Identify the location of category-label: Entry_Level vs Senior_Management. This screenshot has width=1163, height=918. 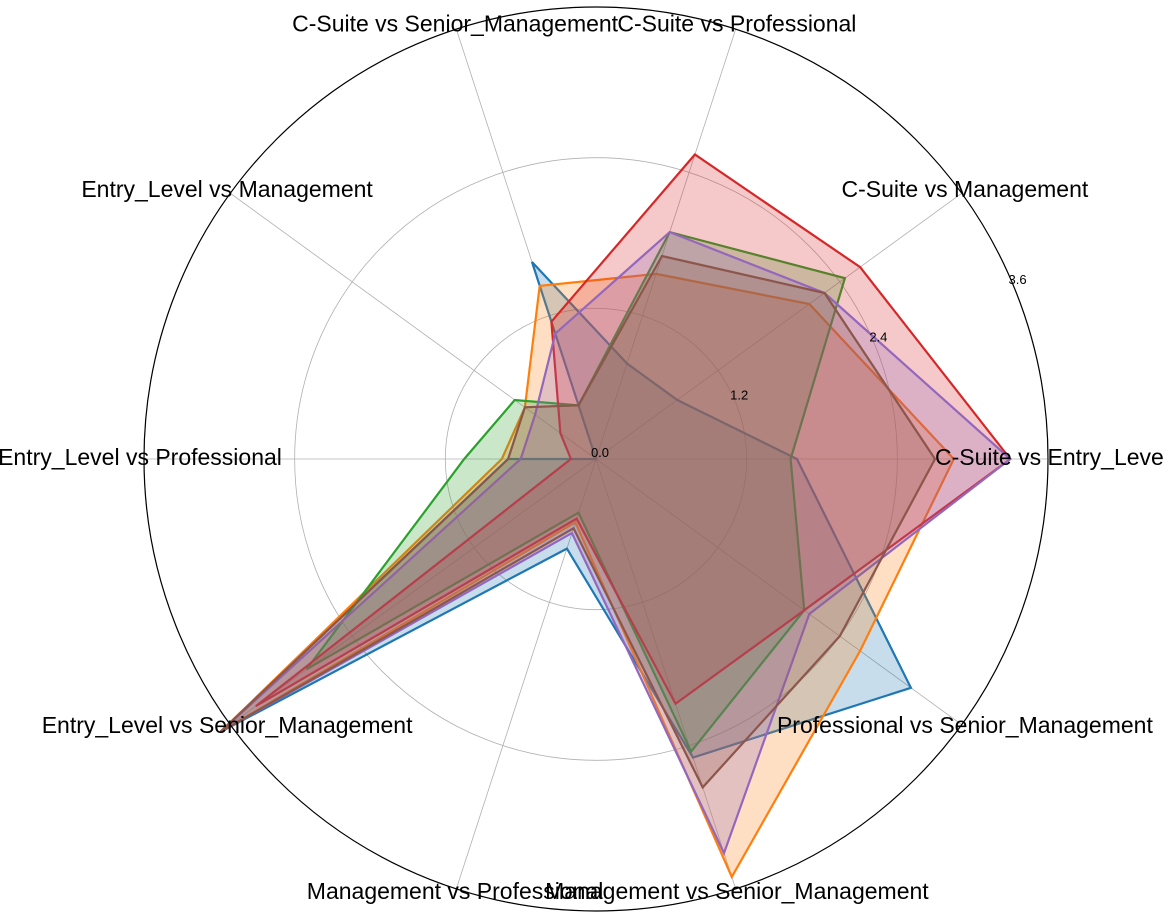
(227, 725).